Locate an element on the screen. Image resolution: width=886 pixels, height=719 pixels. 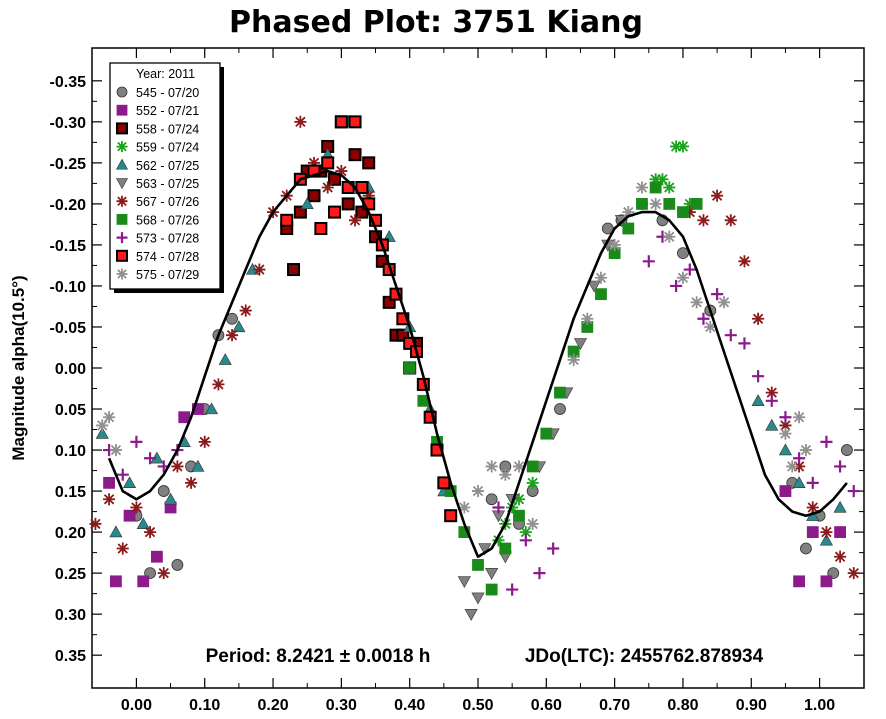
y-tick-label: 0.05 is located at coordinates (70, 410).